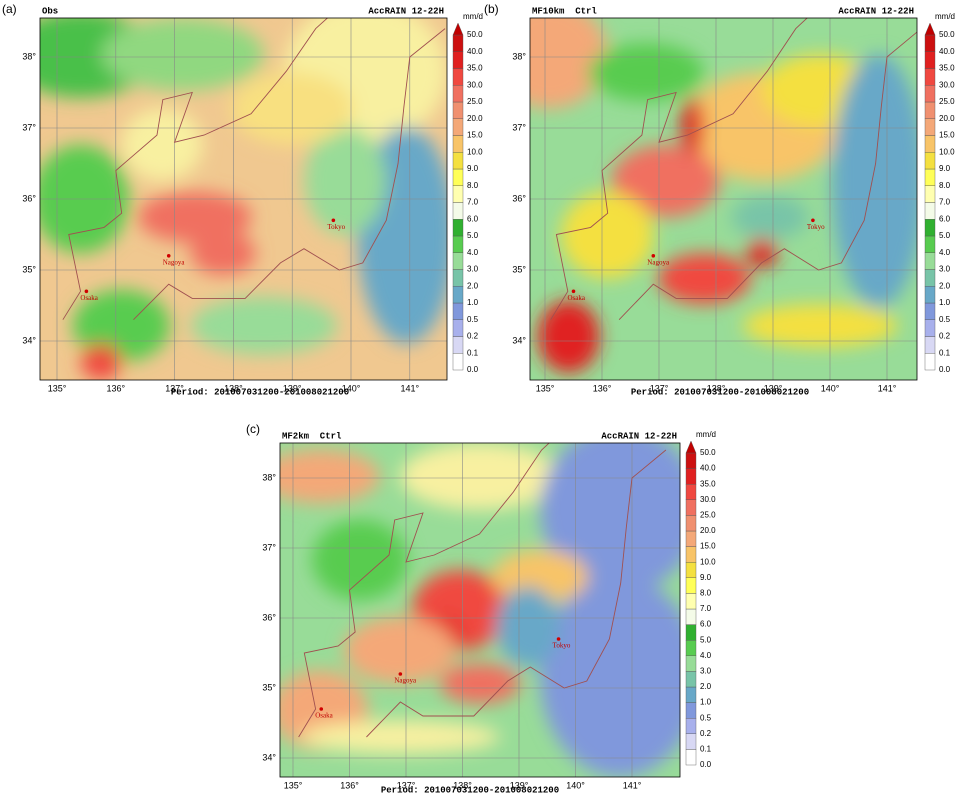 Image resolution: width=971 pixels, height=810 pixels. I want to click on colorbar-label: 0.2, so click(945, 336).